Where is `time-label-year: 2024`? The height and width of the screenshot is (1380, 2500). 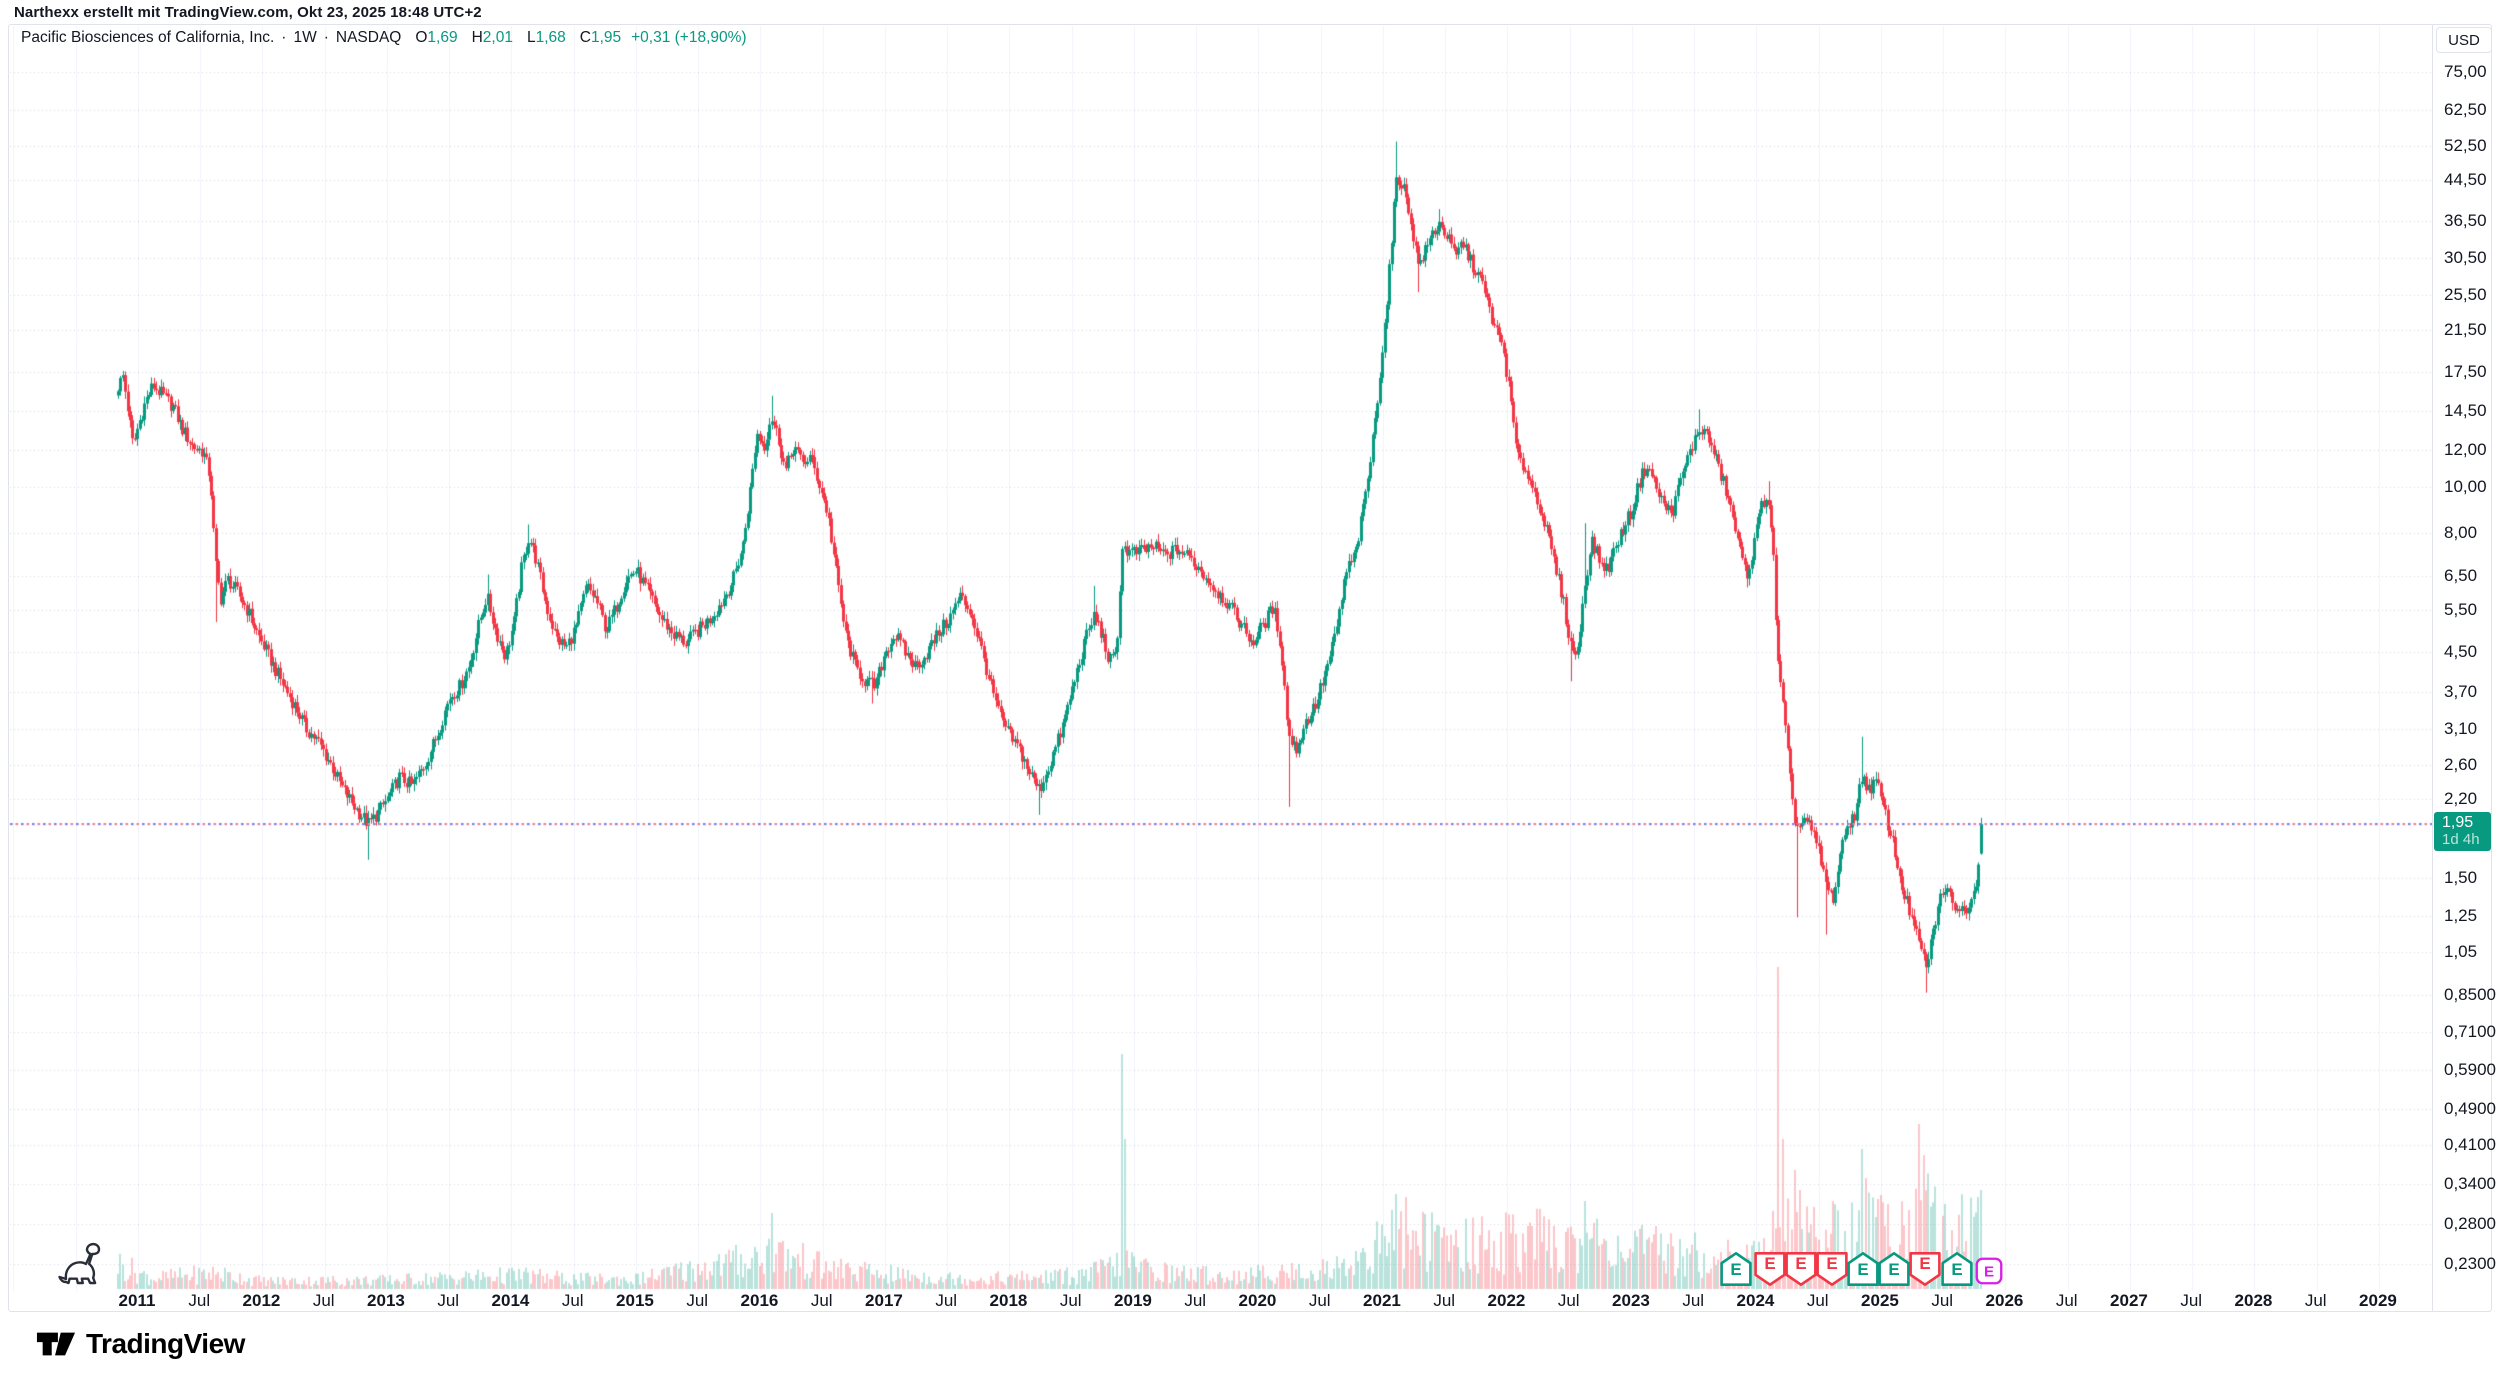 time-label-year: 2024 is located at coordinates (1755, 1300).